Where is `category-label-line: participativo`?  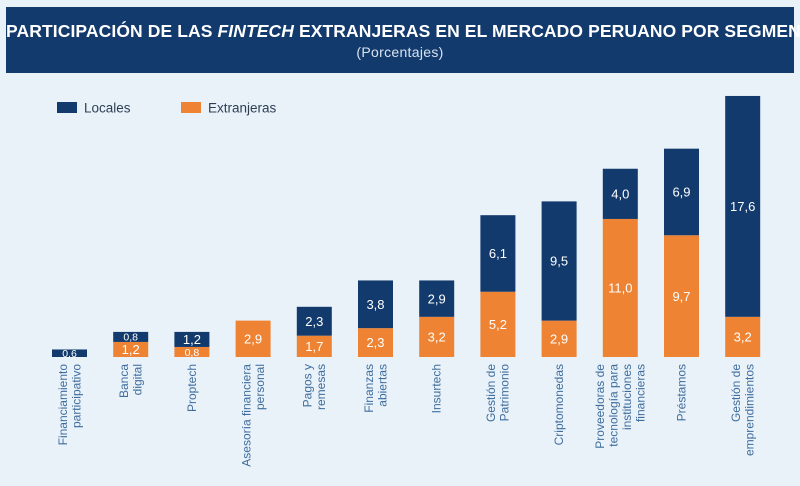
category-label-line: participativo is located at coordinates (76, 396).